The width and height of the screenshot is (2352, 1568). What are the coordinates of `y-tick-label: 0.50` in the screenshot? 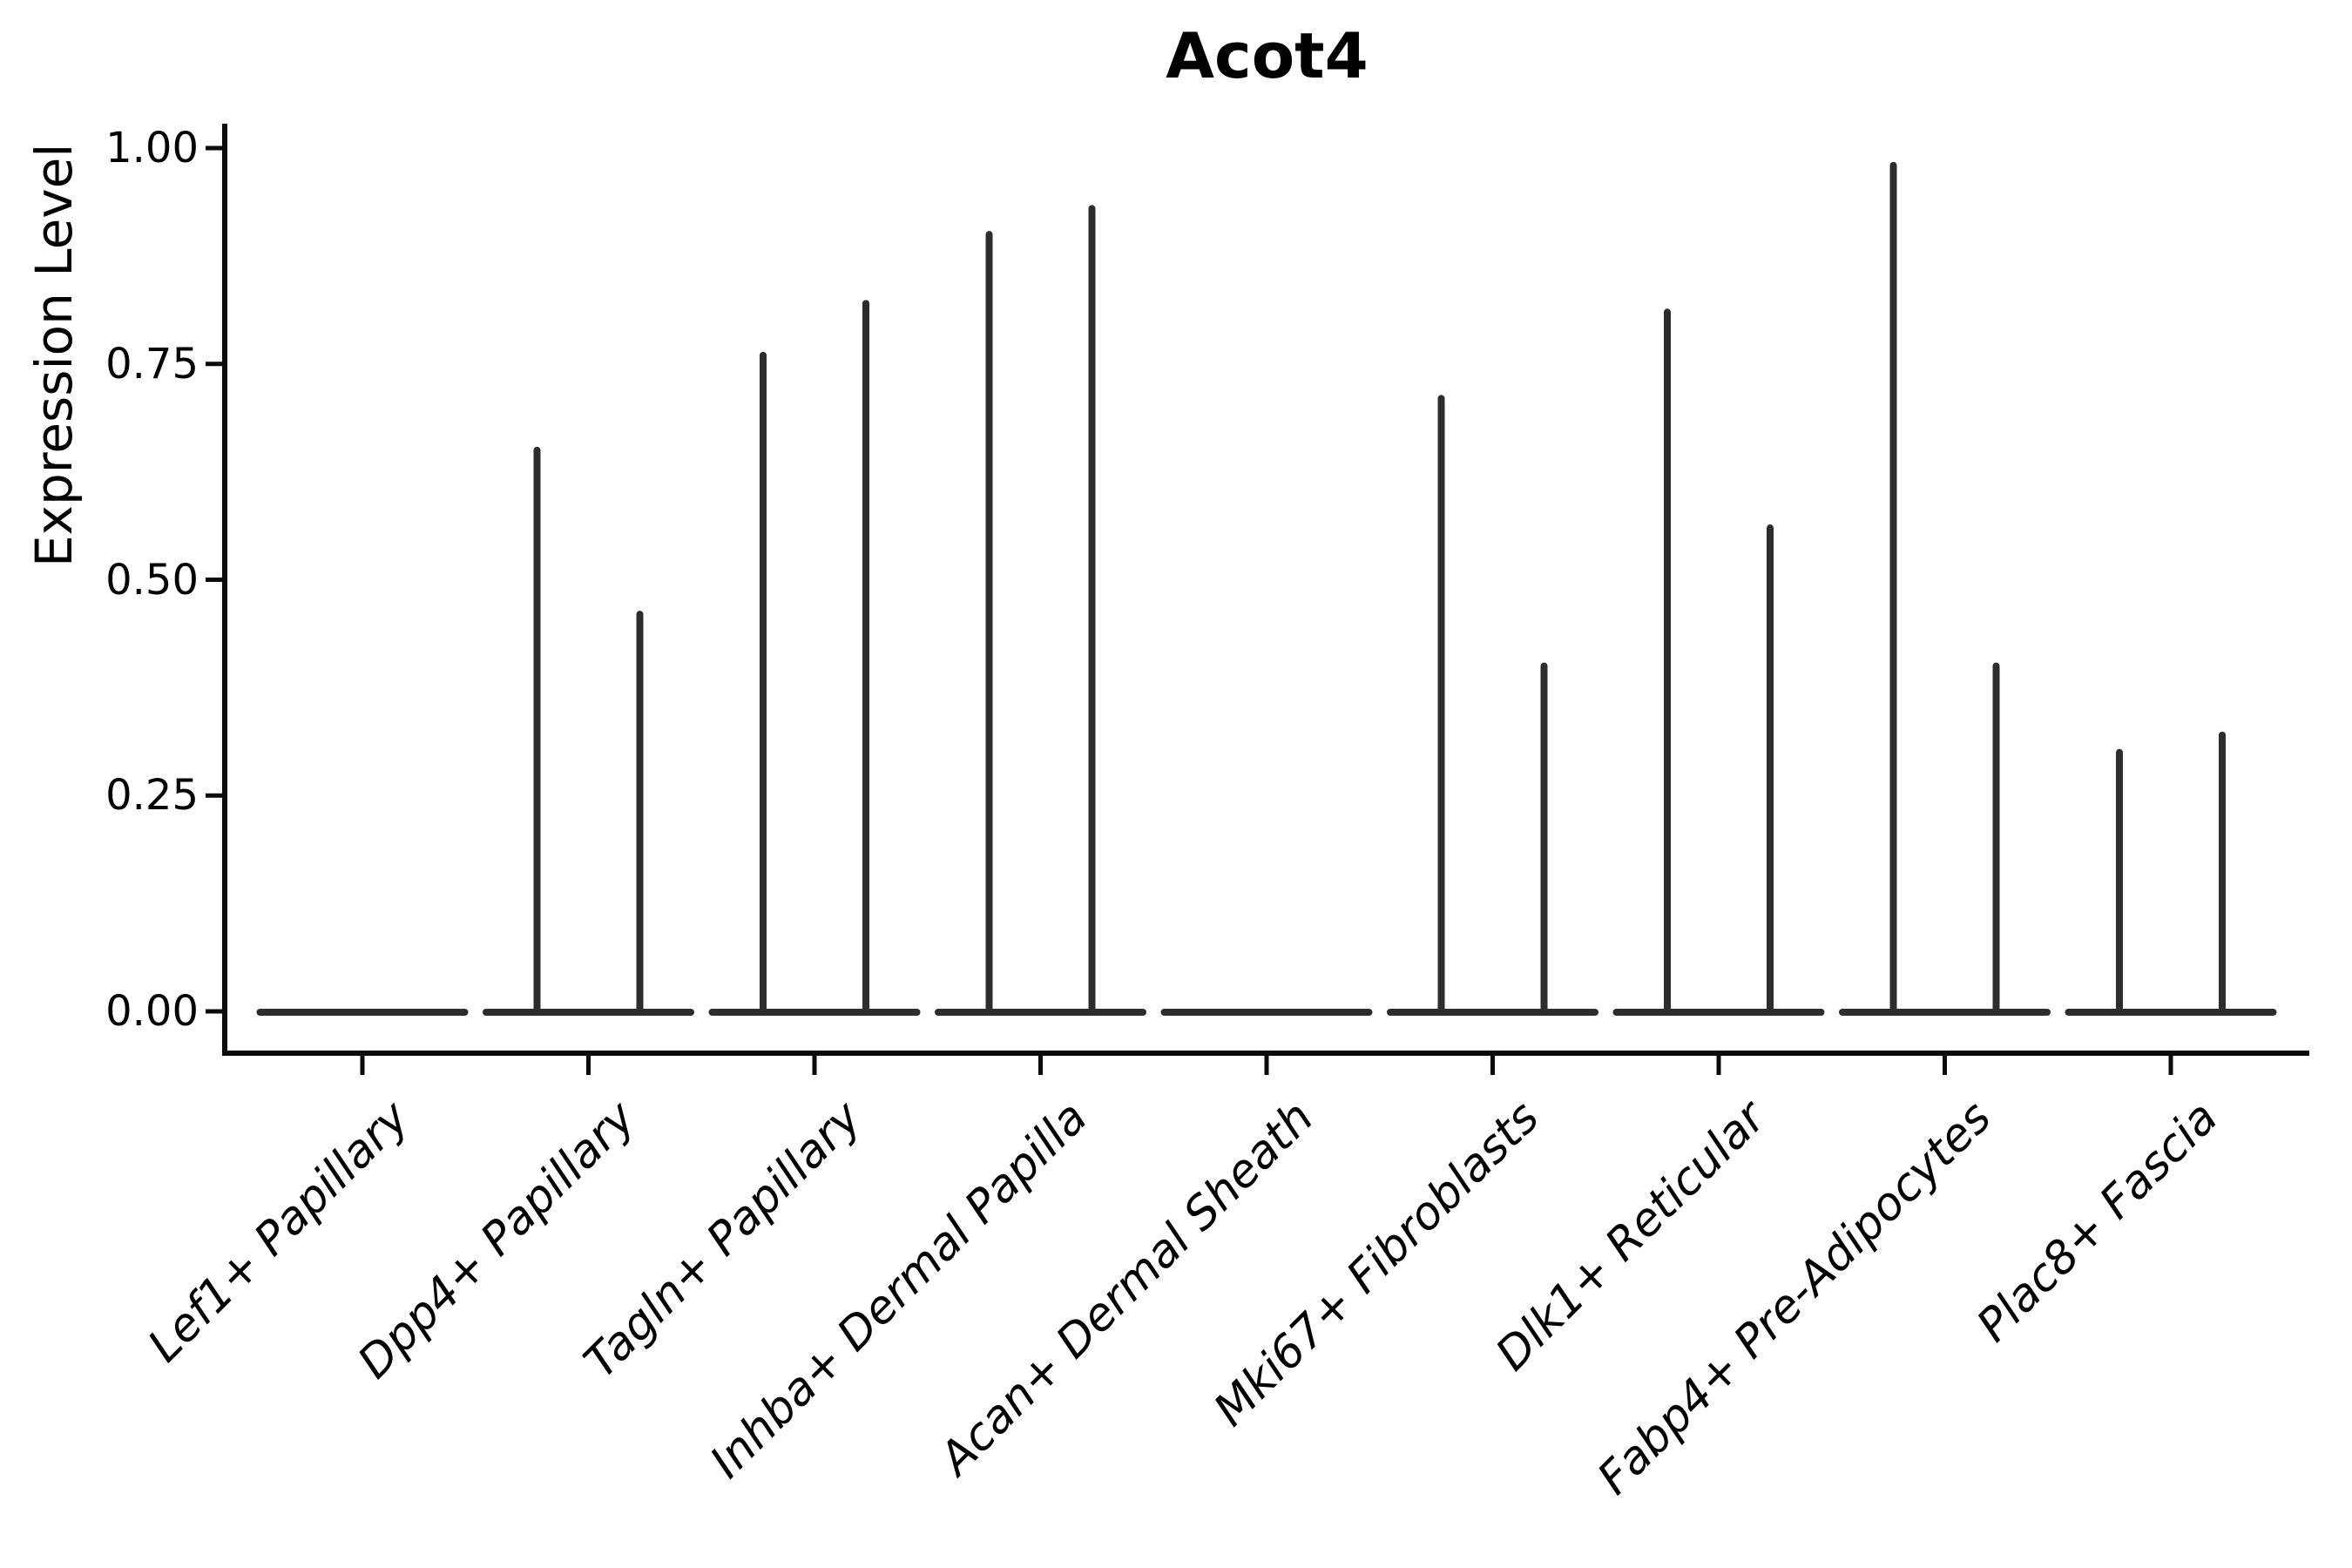 It's located at (152, 580).